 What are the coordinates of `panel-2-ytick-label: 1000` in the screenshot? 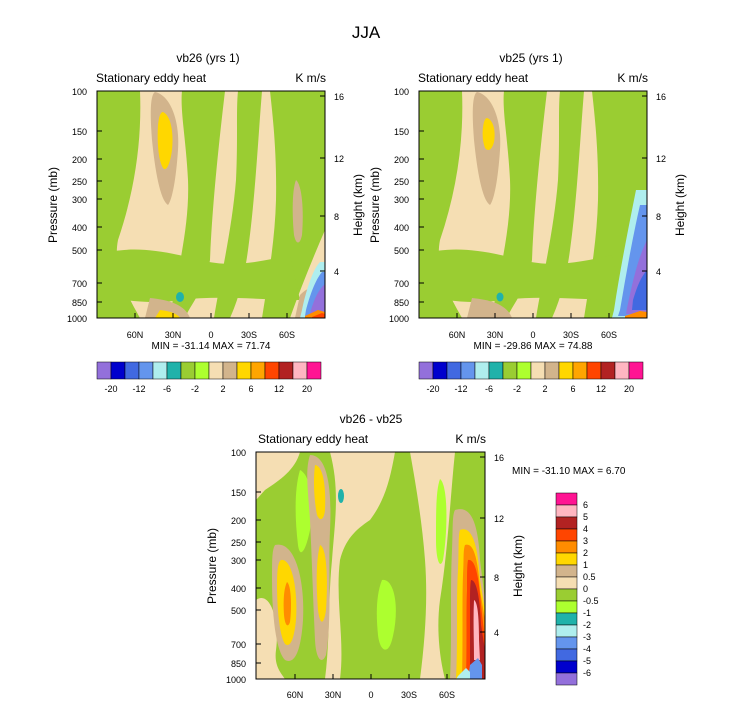 It's located at (399, 319).